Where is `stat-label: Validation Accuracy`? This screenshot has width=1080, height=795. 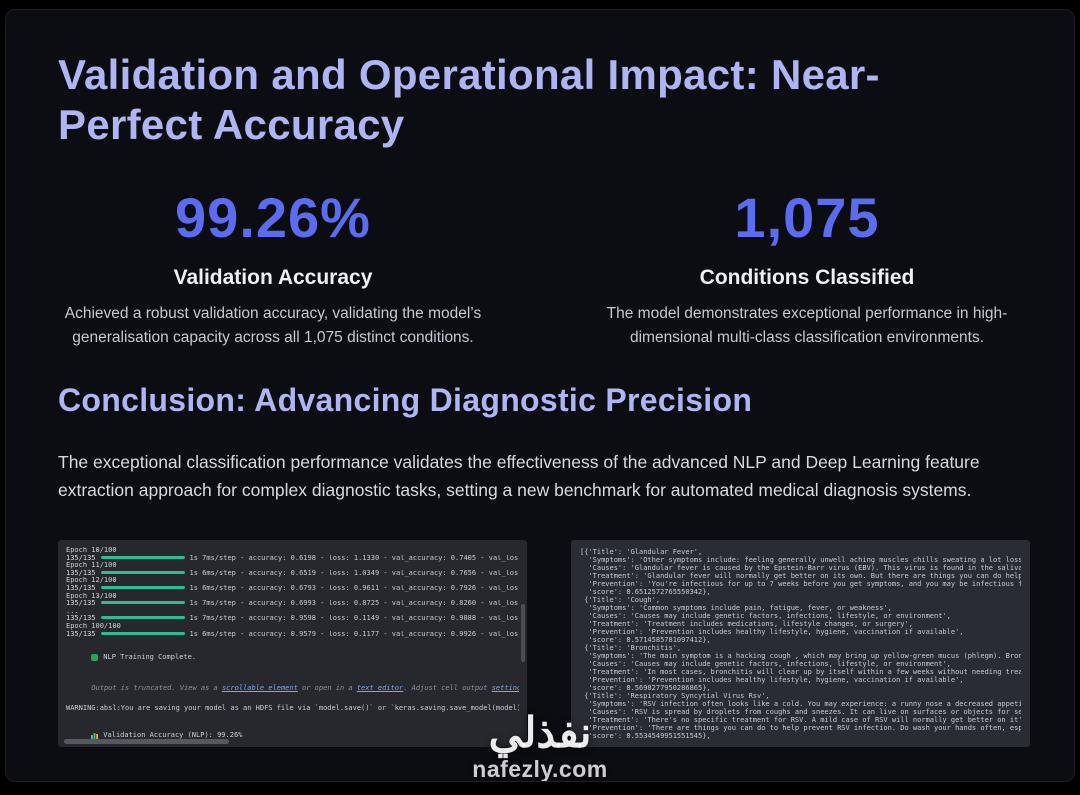 stat-label: Validation Accuracy is located at coordinates (273, 277).